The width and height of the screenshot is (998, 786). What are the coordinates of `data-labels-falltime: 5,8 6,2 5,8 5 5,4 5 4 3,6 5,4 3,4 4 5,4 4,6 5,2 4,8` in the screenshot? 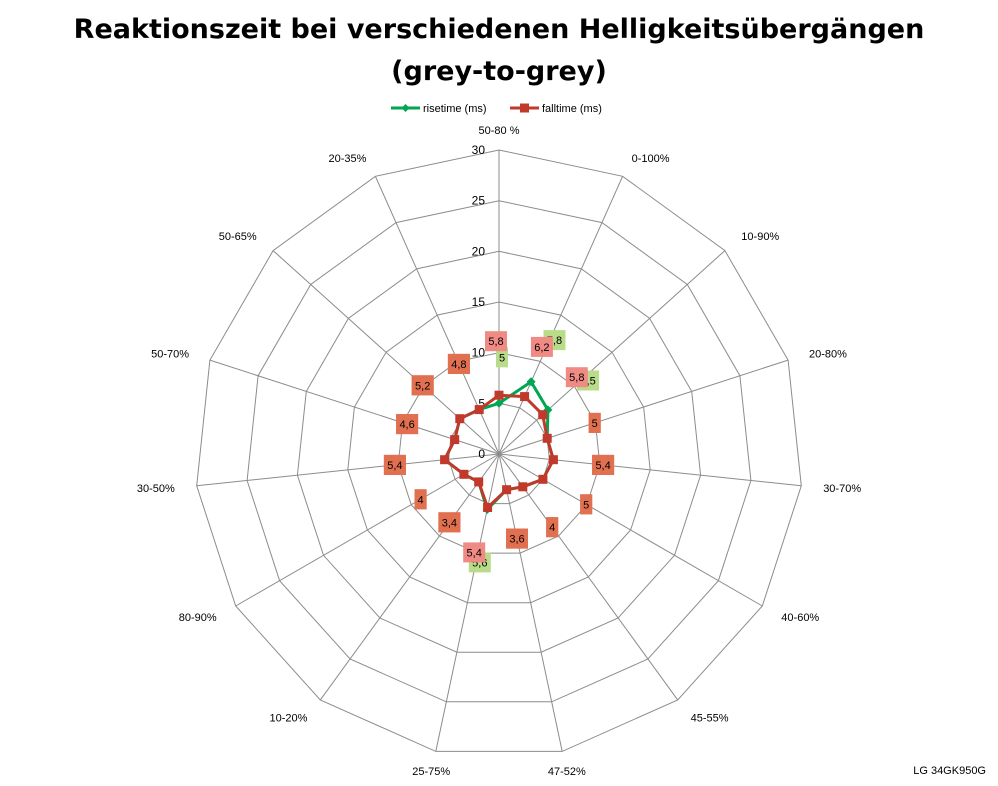 It's located at (499, 447).